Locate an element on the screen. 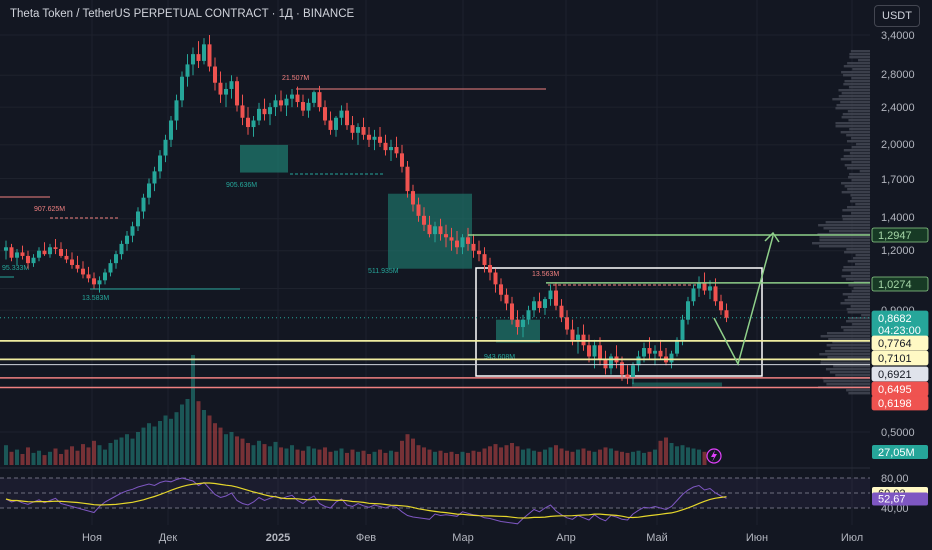  currency-button: USDT is located at coordinates (897, 16).